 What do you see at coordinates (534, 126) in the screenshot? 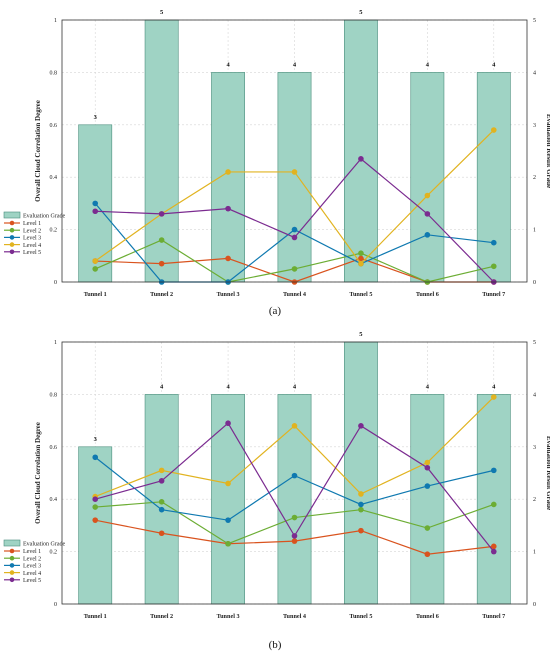
I see `y2-tick-label: 3` at bounding box center [534, 126].